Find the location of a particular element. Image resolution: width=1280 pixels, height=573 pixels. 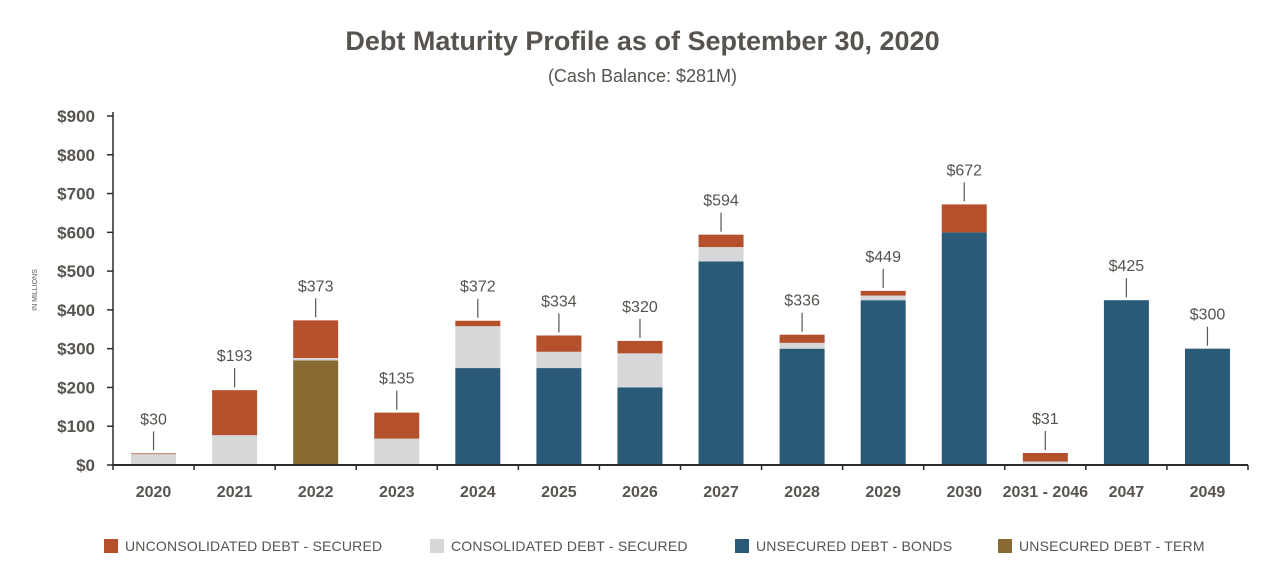

y-tick-label: $600 is located at coordinates (76, 232).